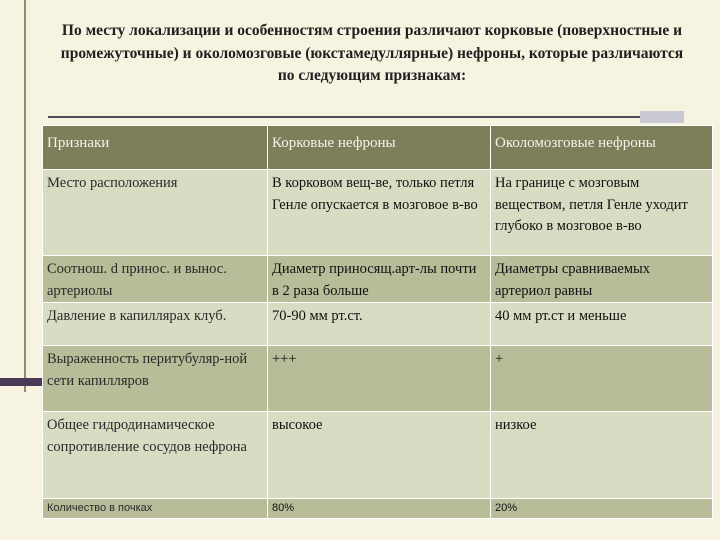 This screenshot has width=720, height=540. I want to click on juxtamedullary-cell: 40 мм рт.ст и меньше, so click(601, 324).